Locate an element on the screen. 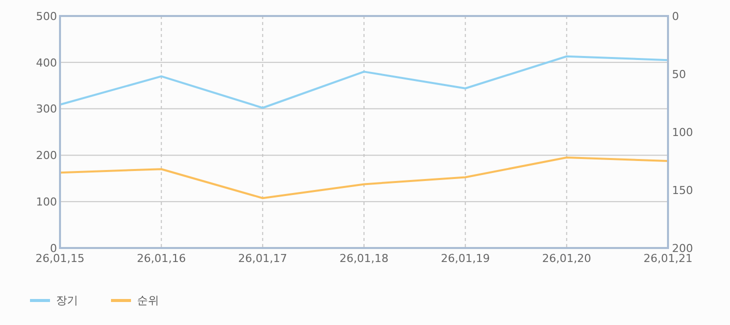 This screenshot has height=325, width=730. x-tick-label: 26,01,21 is located at coordinates (668, 258).